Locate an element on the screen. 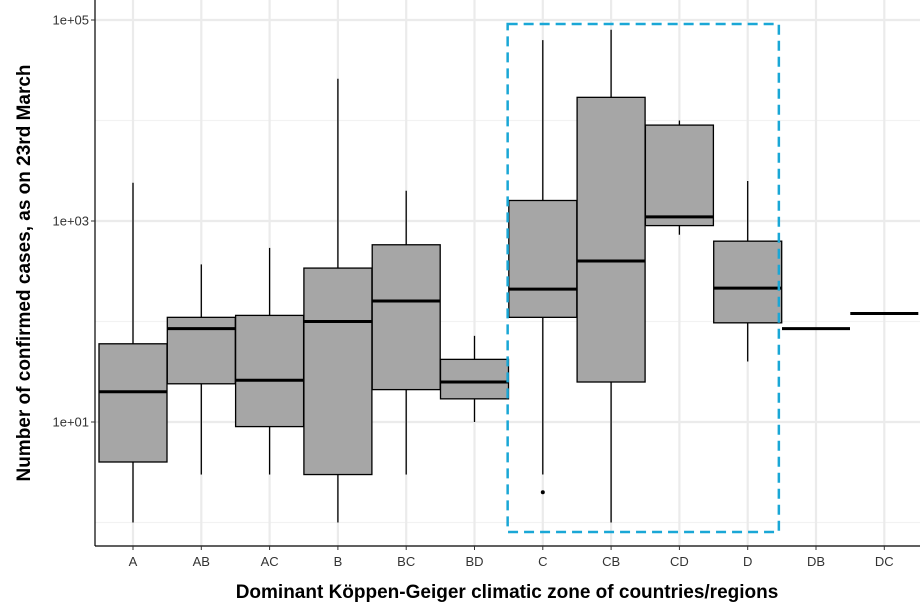 Image resolution: width=920 pixels, height=607 pixels. box-cb is located at coordinates (611, 276).